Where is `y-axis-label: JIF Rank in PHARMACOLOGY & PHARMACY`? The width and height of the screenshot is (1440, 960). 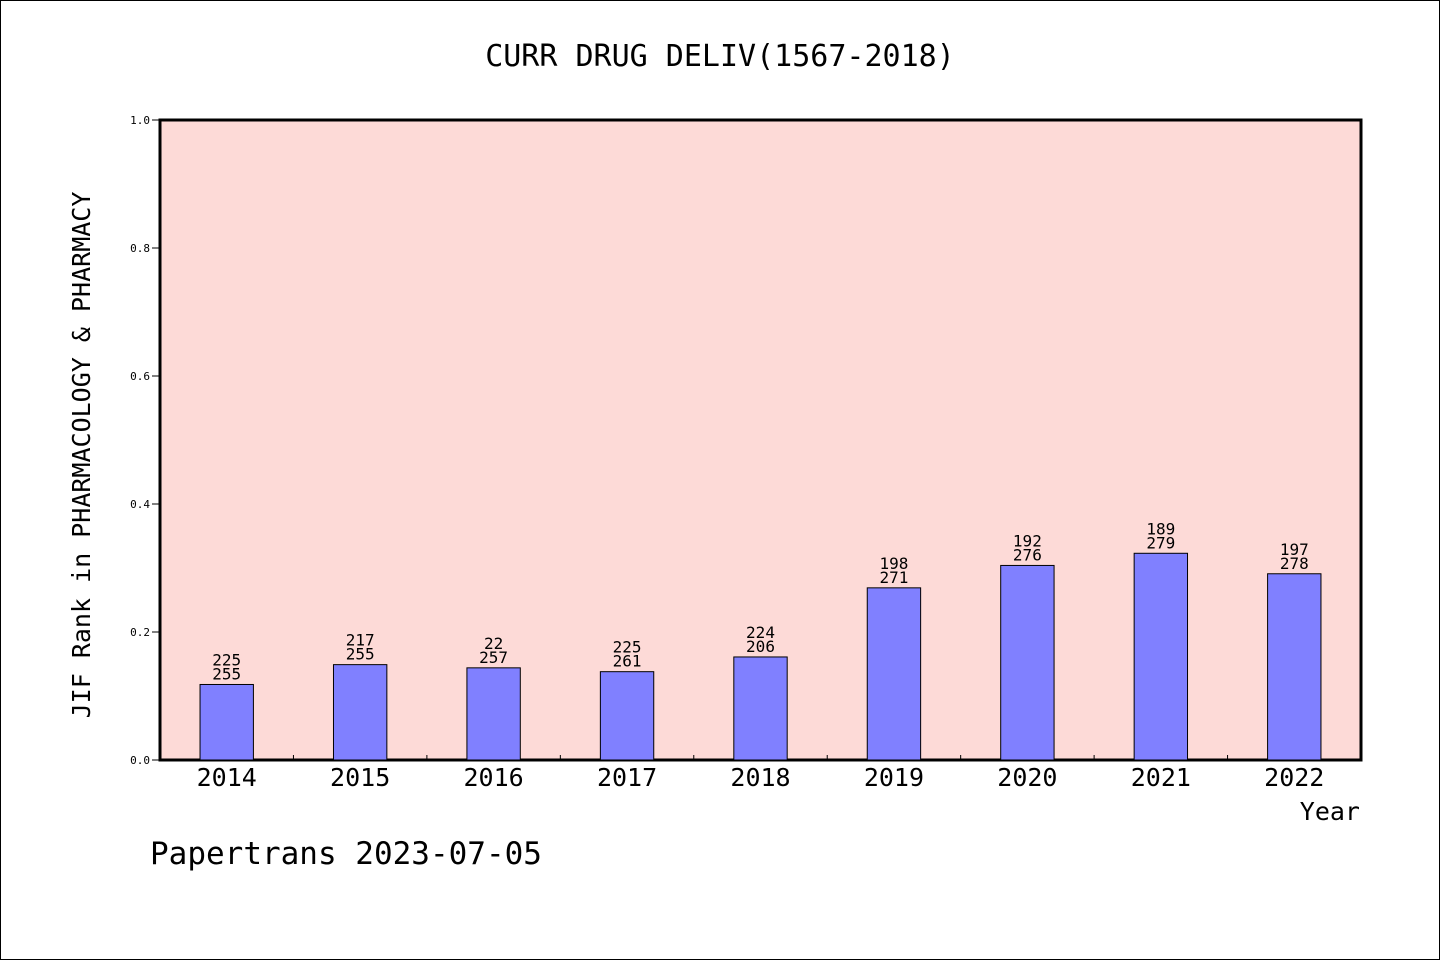 y-axis-label: JIF Rank in PHARMACOLOGY & PHARMACY is located at coordinates (81, 455).